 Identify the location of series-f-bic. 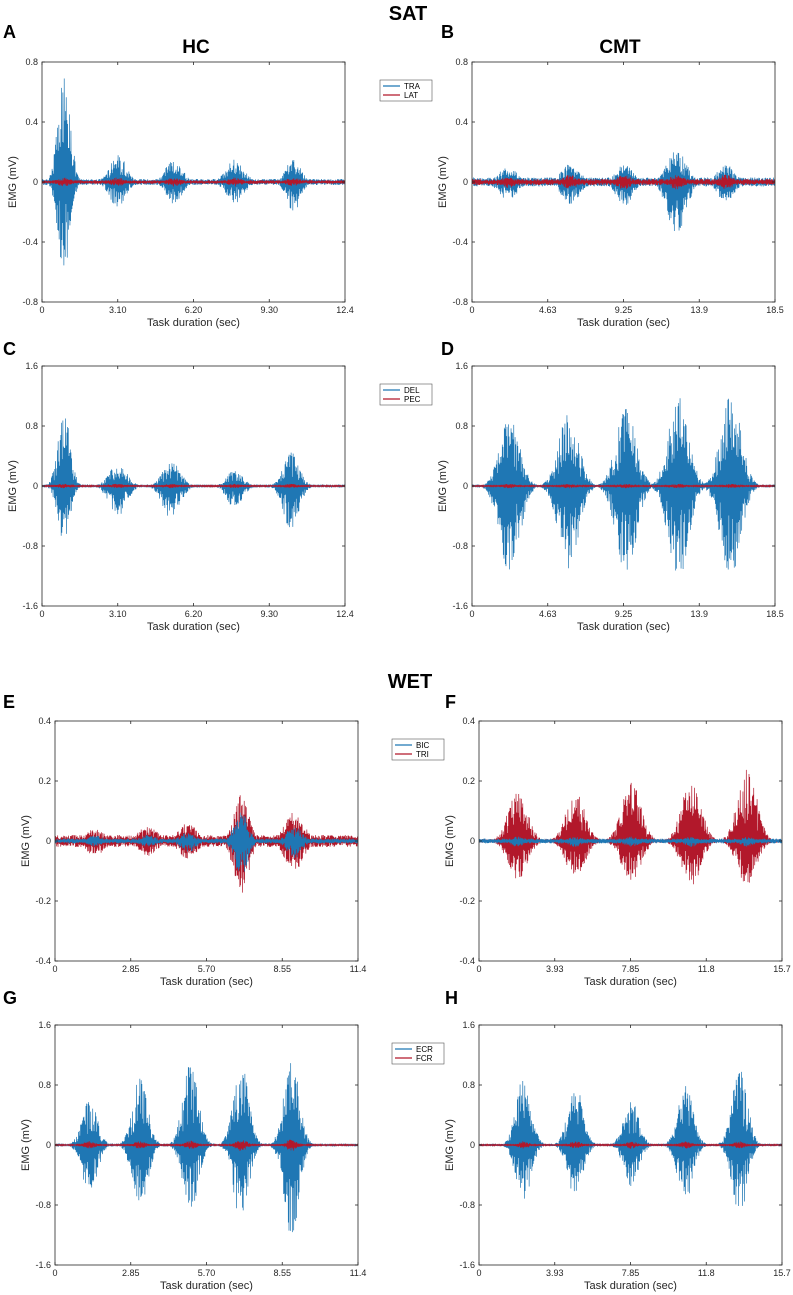
(630, 841).